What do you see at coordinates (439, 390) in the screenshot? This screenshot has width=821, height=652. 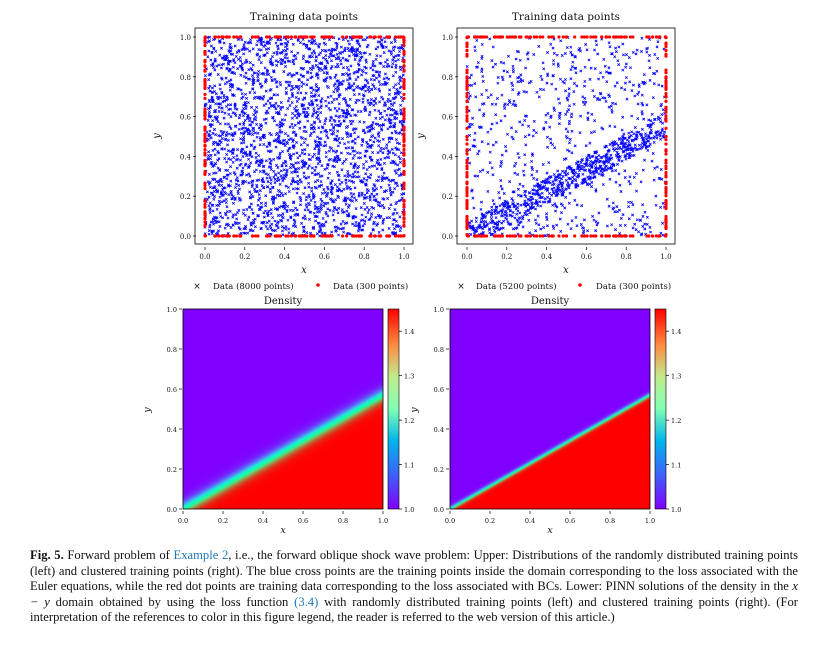 I see `panel4-ytick-label: 0.6` at bounding box center [439, 390].